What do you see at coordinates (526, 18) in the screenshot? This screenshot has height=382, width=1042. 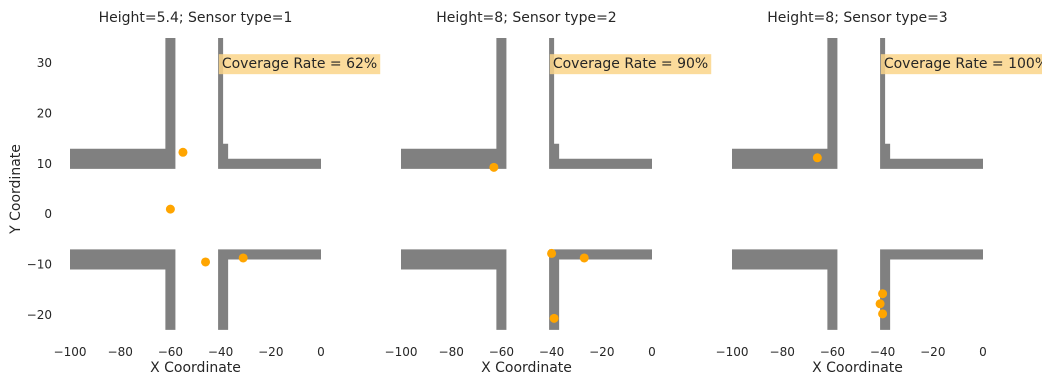 I see `panel-title: Height=8; Sensor type=2` at bounding box center [526, 18].